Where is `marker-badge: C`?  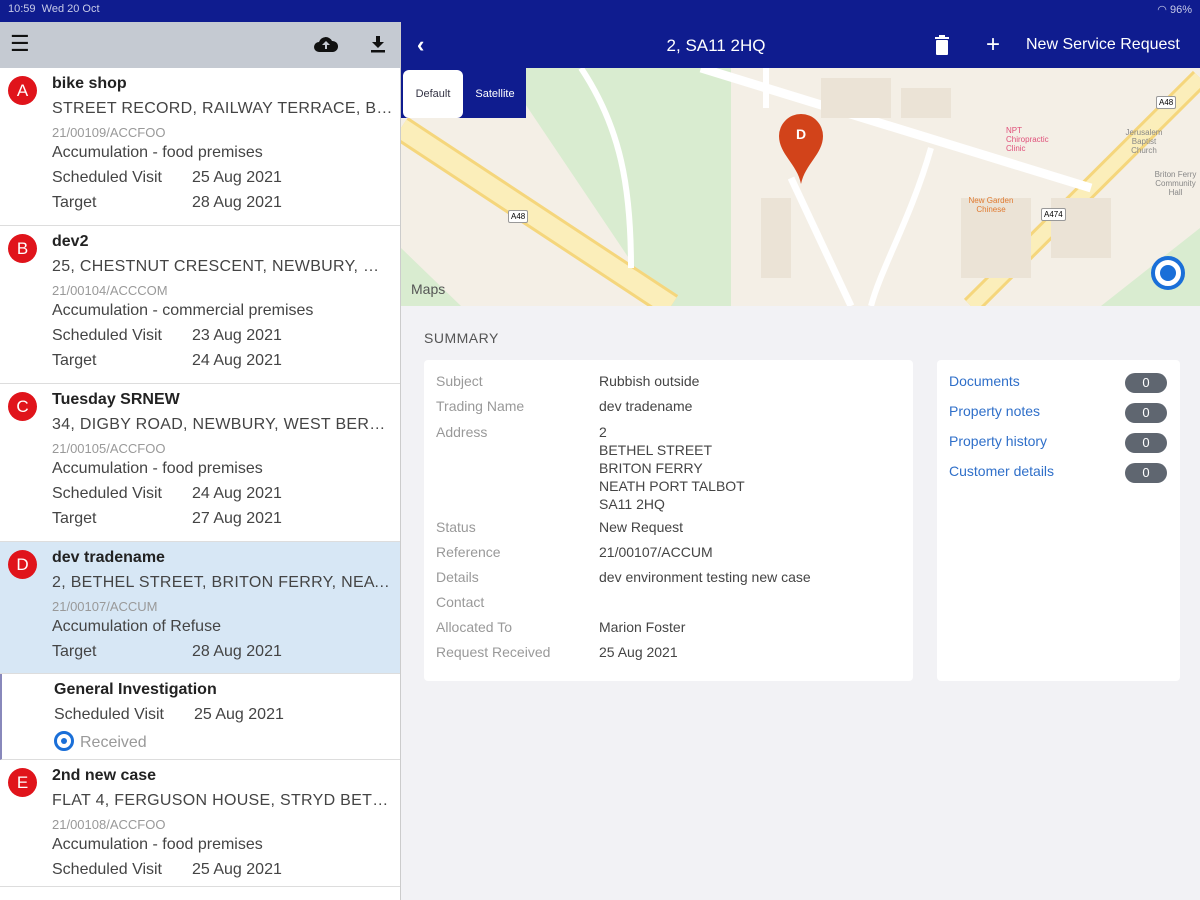
marker-badge: C is located at coordinates (22, 406).